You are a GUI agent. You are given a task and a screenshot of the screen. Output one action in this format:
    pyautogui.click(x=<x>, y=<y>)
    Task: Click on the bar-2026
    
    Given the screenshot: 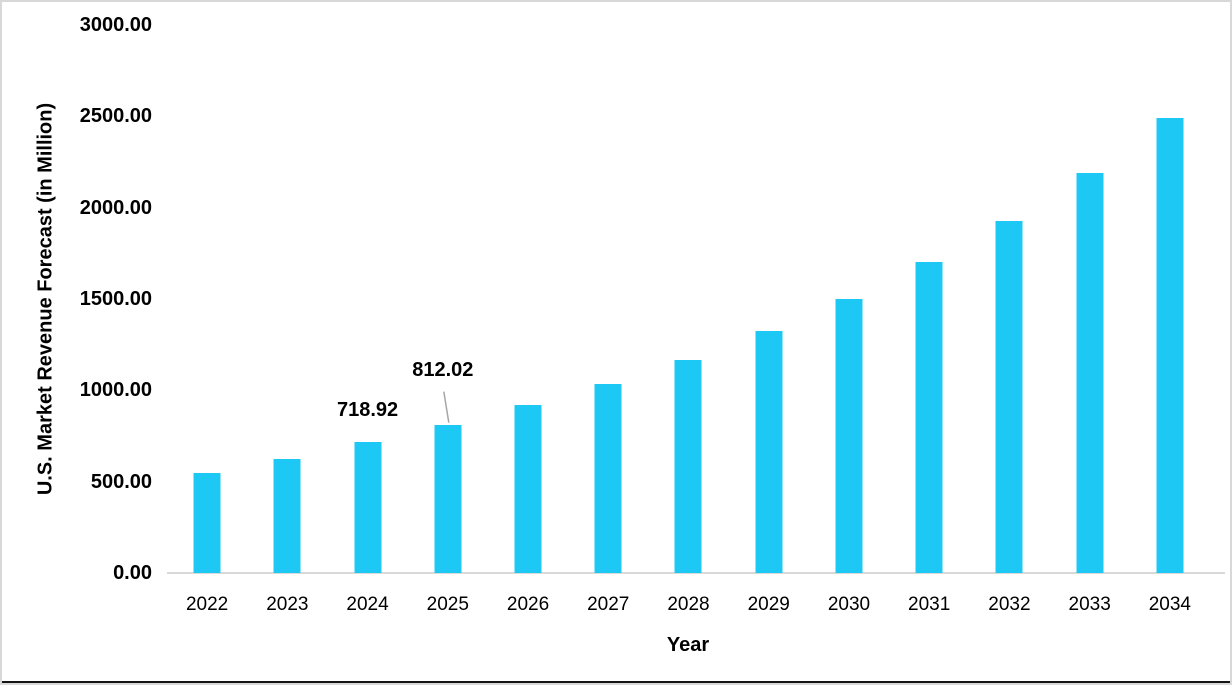 What is the action you would take?
    pyautogui.click(x=528, y=488)
    